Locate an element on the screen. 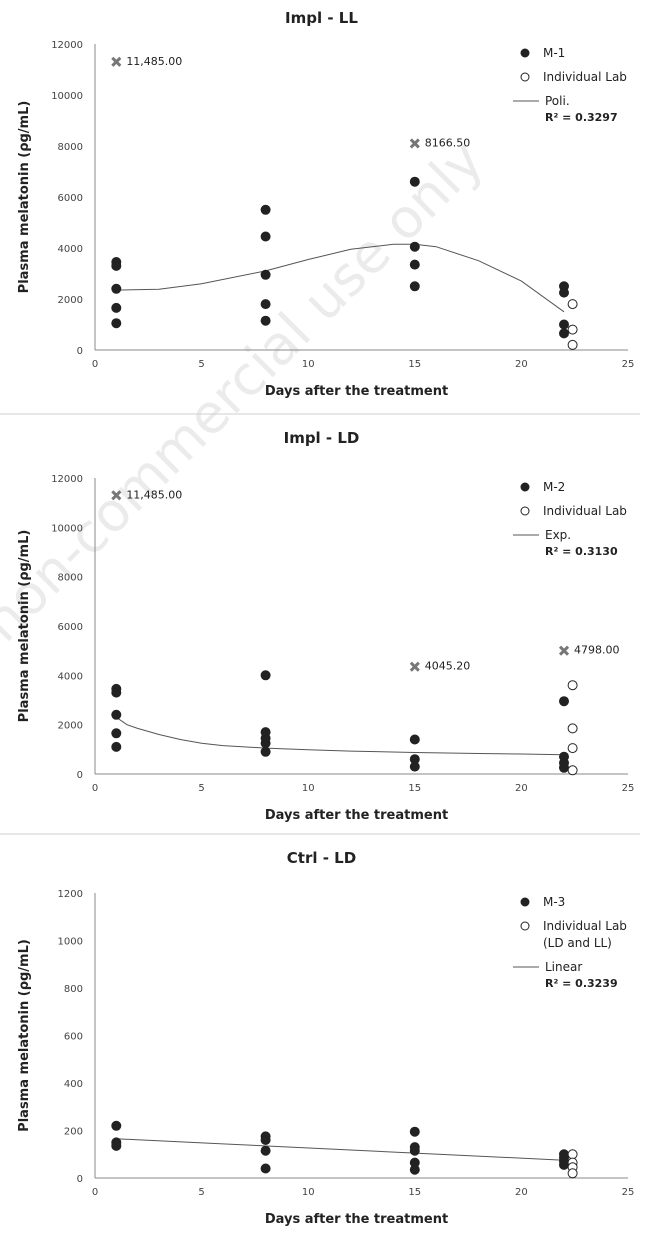 The height and width of the screenshot is (1241, 648). legend-label: M-2 is located at coordinates (554, 487).